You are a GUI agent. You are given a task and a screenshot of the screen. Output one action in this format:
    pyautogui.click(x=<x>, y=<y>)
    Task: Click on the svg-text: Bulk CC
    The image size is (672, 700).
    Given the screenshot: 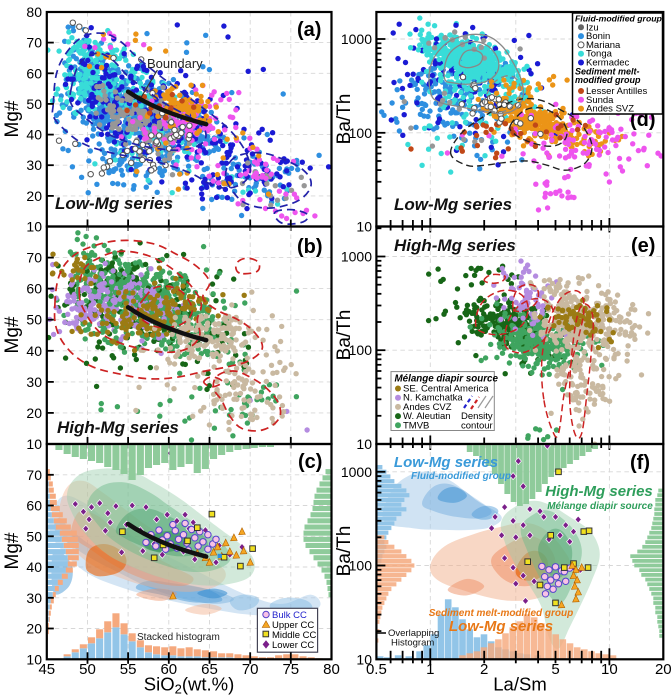 What is the action you would take?
    pyautogui.click(x=289, y=615)
    